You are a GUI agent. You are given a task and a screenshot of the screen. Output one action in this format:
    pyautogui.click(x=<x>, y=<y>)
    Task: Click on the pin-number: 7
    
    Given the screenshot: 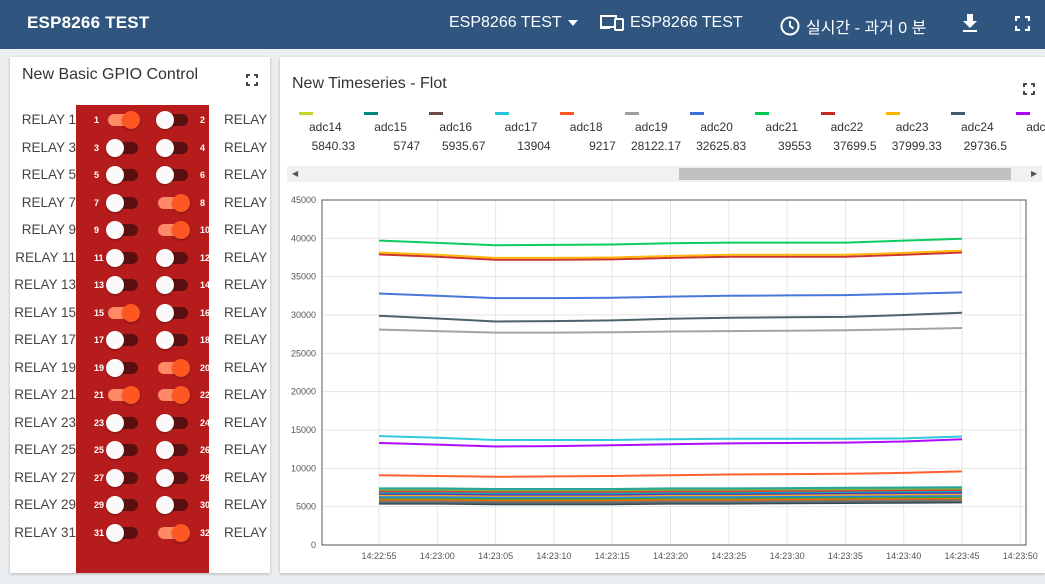 What is the action you would take?
    pyautogui.click(x=97, y=202)
    